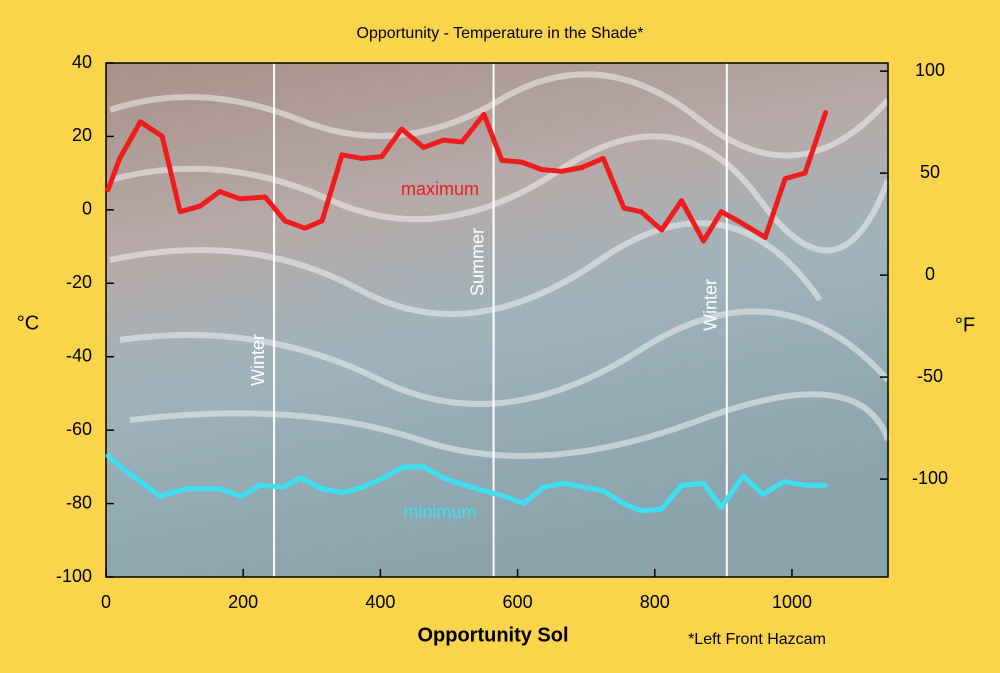 This screenshot has width=1000, height=673. What do you see at coordinates (477, 262) in the screenshot?
I see `season-label: Summer` at bounding box center [477, 262].